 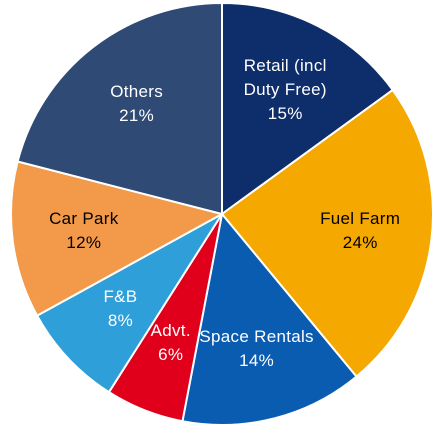 What do you see at coordinates (257, 360) in the screenshot?
I see `value-label: 14%` at bounding box center [257, 360].